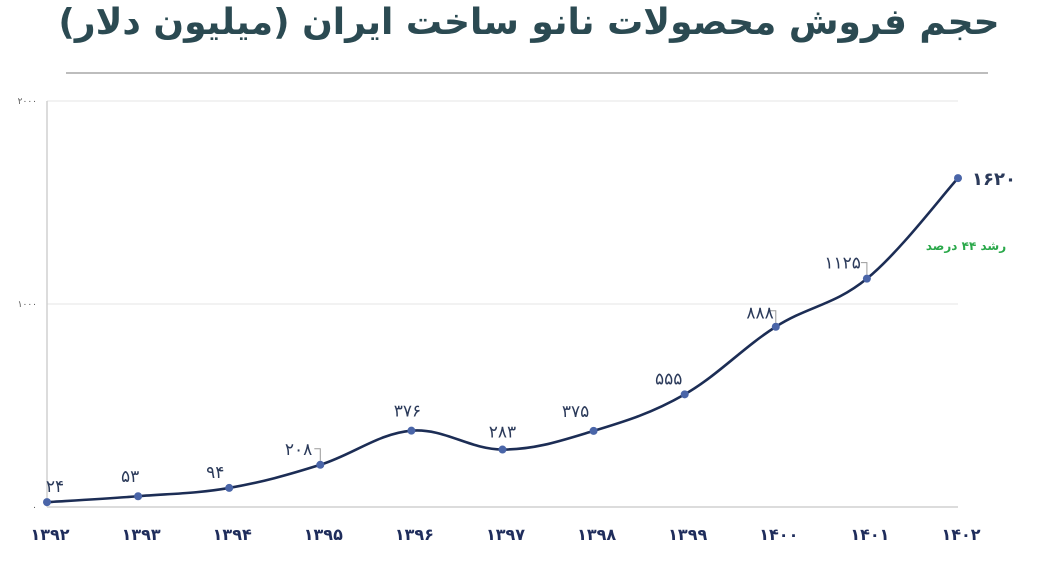 The width and height of the screenshot is (1038, 576). I want to click on data-label: ۲۴, so click(55, 487).